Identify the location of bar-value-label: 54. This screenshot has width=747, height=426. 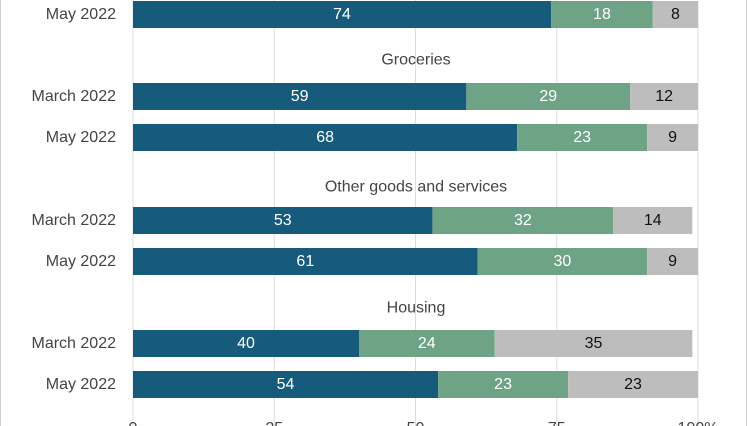
(286, 384).